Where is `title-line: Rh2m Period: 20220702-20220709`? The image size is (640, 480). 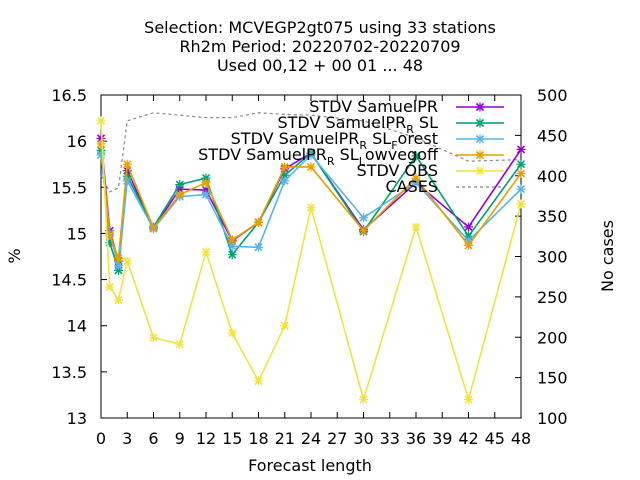 title-line: Rh2m Period: 20220702-20220709 is located at coordinates (319, 46).